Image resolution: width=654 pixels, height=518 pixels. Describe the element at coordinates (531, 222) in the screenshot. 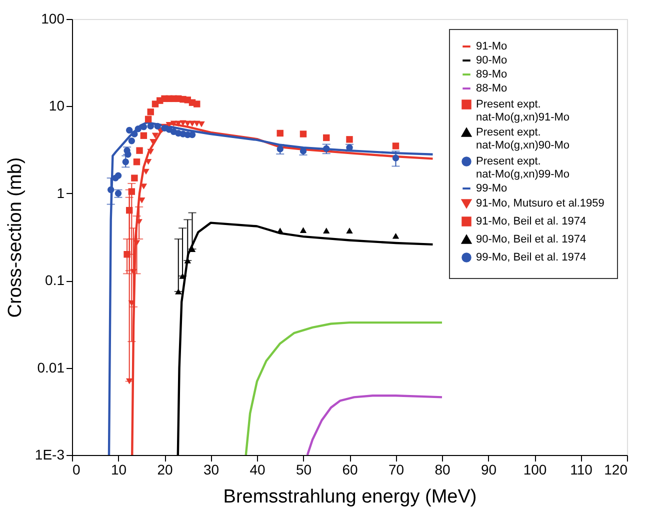

I see `legend-label: 91-Mo, Beil et al. 1974` at that location.